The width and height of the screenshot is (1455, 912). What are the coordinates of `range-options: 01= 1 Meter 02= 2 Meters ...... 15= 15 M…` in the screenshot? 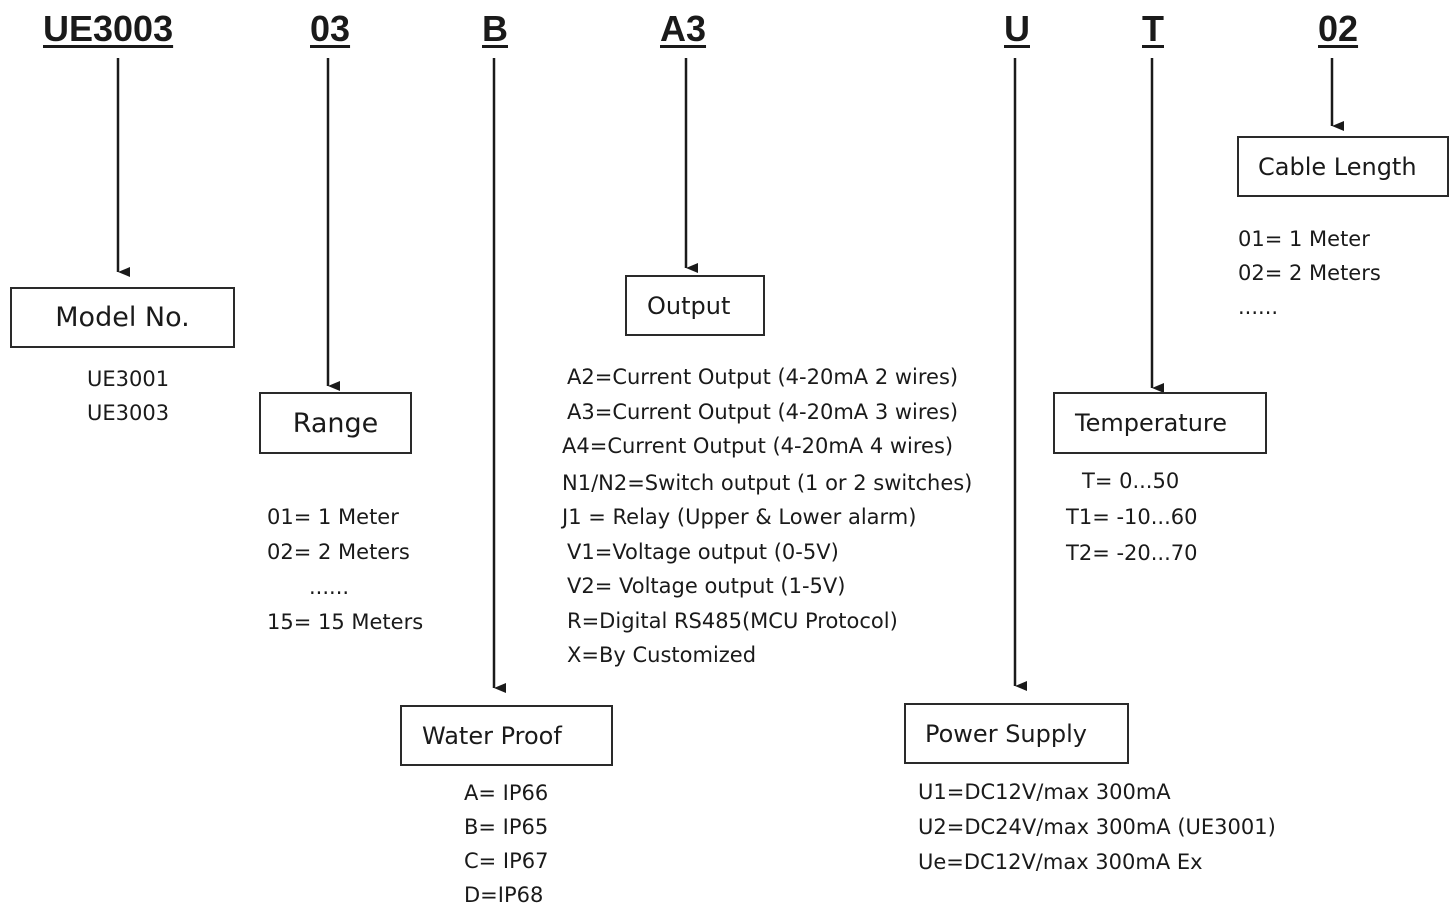 It's located at (345, 570).